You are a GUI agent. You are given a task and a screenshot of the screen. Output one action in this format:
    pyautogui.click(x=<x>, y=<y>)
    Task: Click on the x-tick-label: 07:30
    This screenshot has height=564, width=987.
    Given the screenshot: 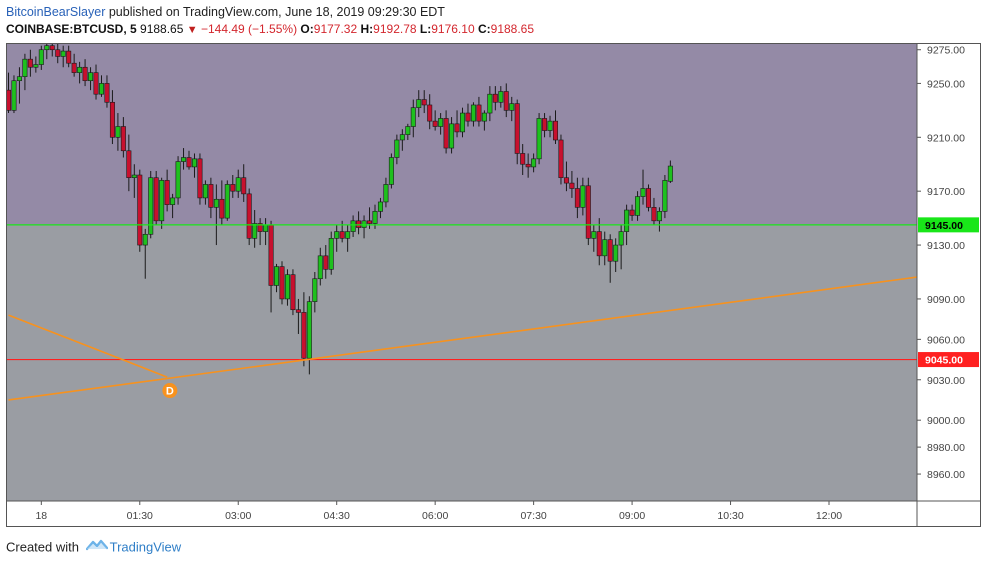 What is the action you would take?
    pyautogui.click(x=533, y=516)
    